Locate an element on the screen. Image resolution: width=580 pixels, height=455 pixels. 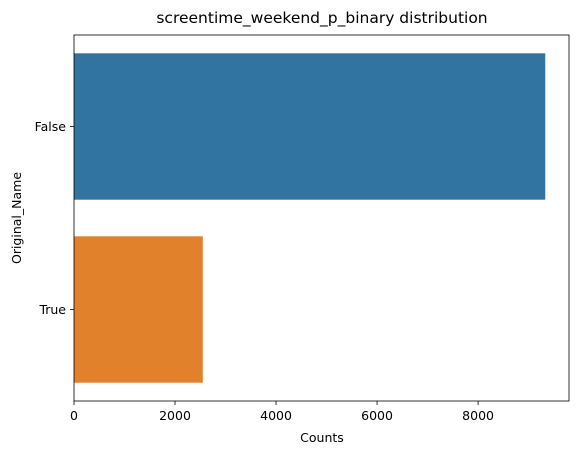
x-axis-label: Counts is located at coordinates (322, 437).